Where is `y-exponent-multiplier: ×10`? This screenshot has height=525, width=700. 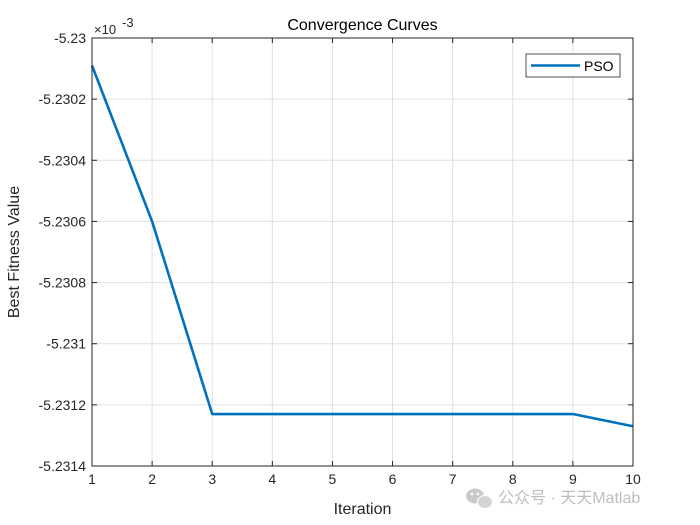
y-exponent-multiplier: ×10 is located at coordinates (105, 29).